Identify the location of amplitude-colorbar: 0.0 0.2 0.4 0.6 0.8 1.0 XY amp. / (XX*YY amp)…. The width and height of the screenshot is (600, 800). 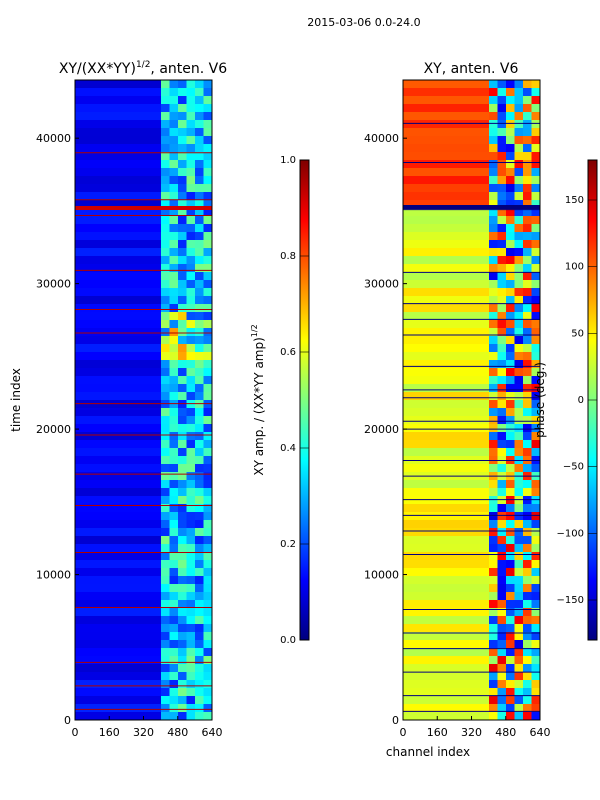
(280, 400).